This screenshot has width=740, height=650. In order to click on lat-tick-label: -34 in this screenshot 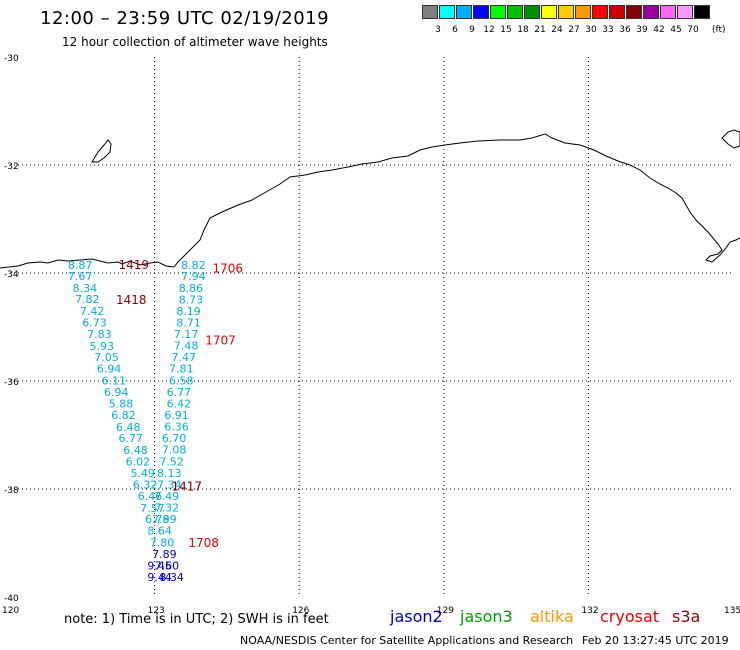, I will do `click(11, 275)`.